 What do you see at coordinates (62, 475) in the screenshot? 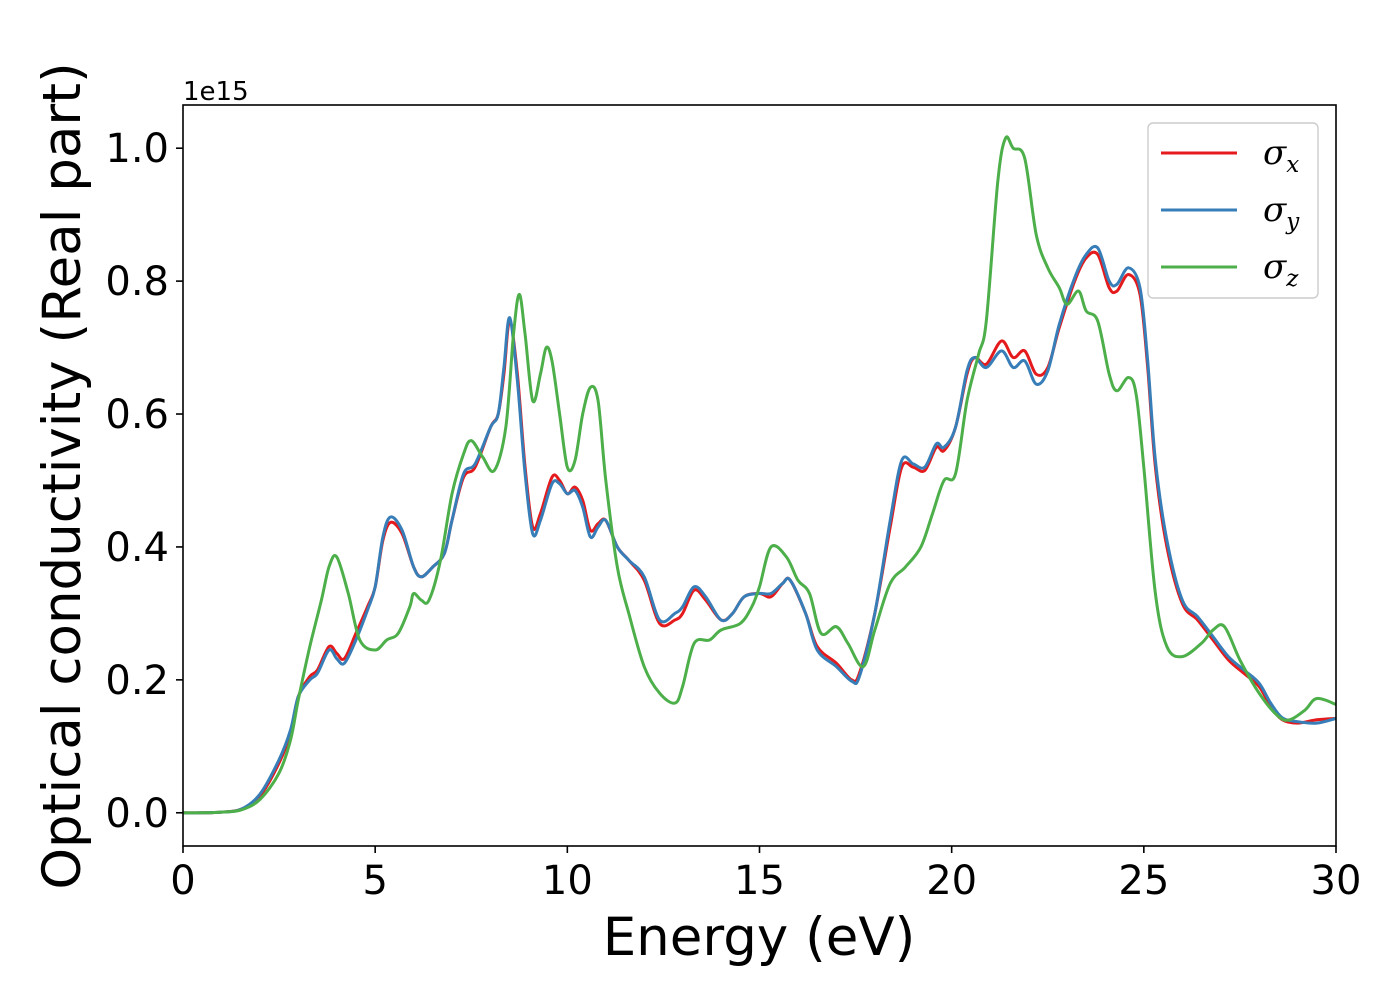
I see `y-axis-label: Optical conductivity (Real part)` at bounding box center [62, 475].